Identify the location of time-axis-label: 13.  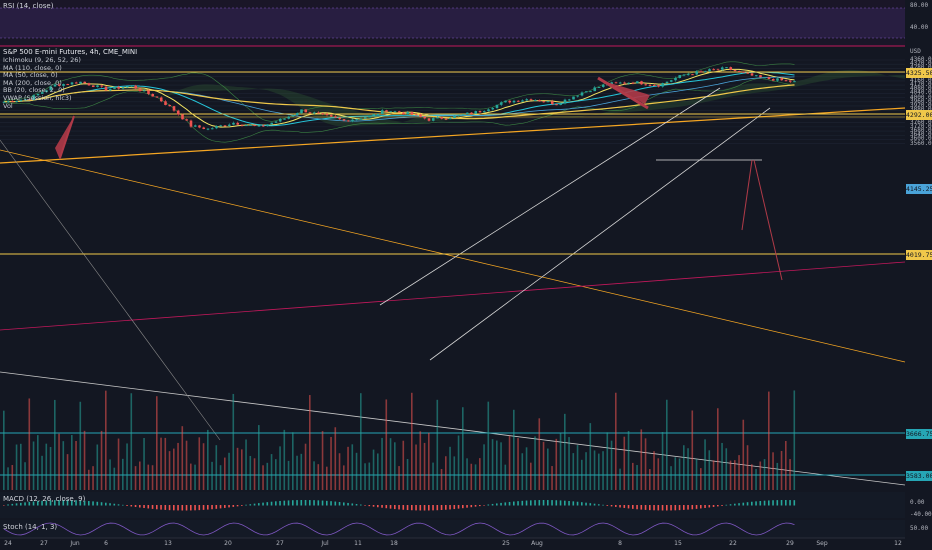
(168, 543).